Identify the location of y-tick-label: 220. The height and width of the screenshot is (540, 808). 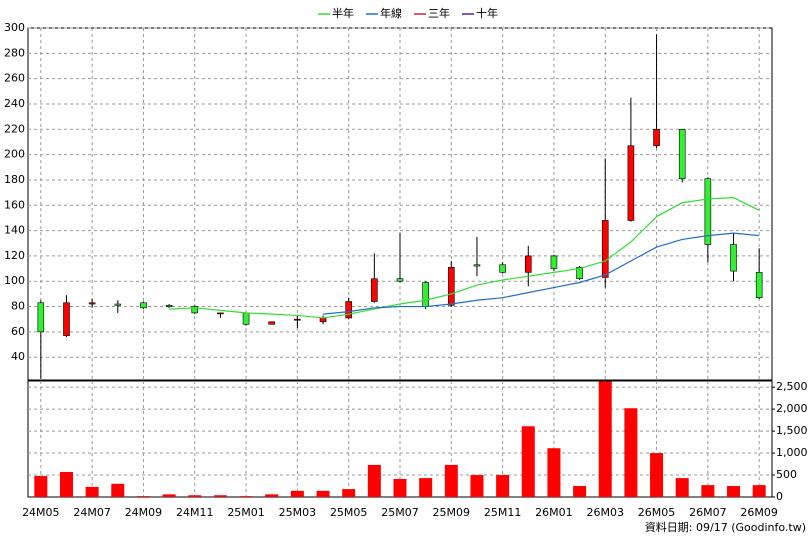
(14, 128).